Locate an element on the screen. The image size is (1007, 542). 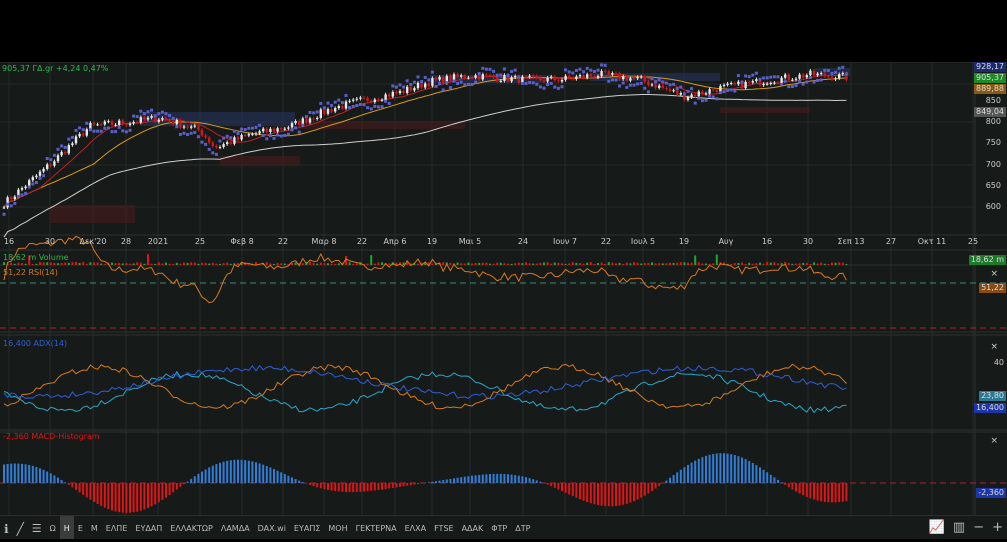
indicators-icon: ☰ is located at coordinates (37, 527).